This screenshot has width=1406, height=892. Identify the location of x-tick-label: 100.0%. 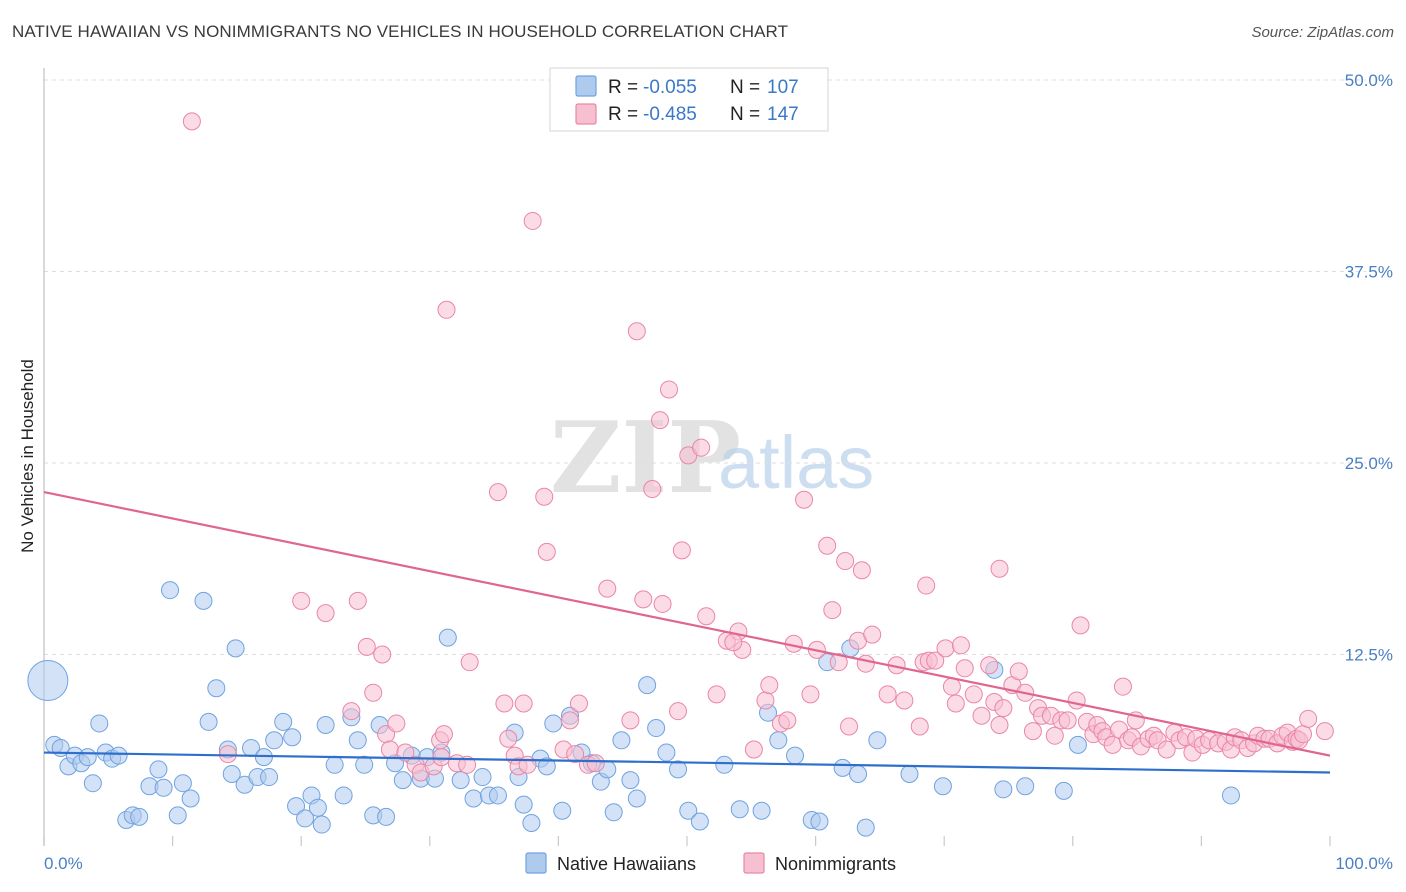
(1364, 863).